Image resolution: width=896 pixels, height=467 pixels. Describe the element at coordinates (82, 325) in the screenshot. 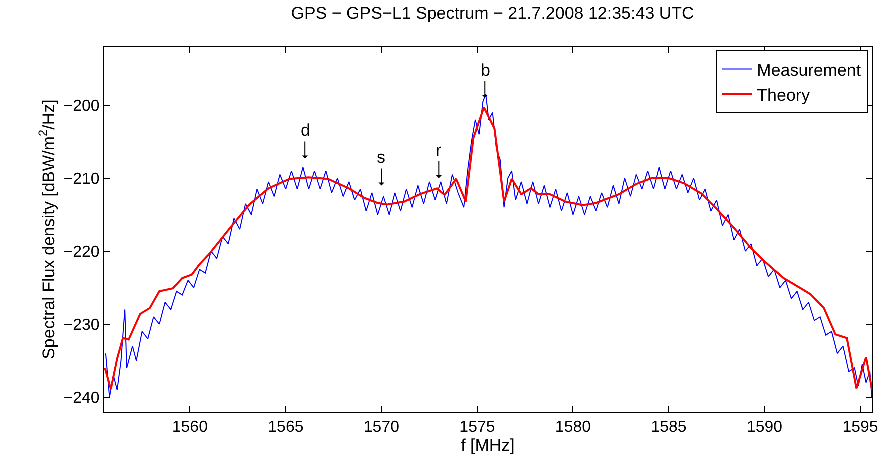

I see `y-tick-label: −230` at that location.